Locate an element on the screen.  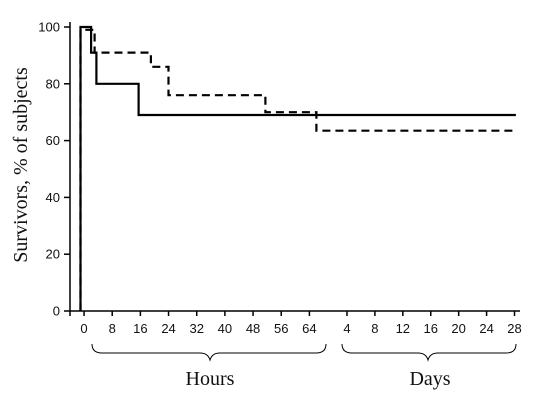
y-tick-label-0: 0 is located at coordinates (56, 311).